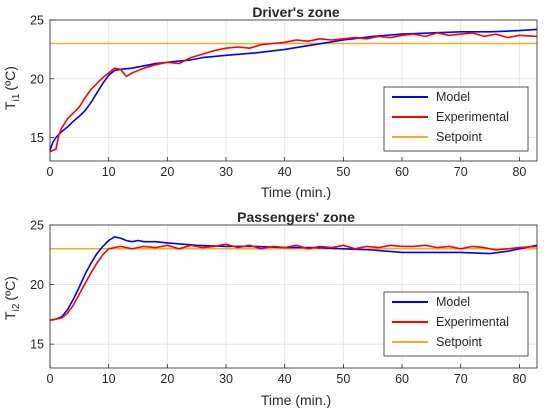 This screenshot has width=550, height=414. I want to click on y-axis-label: Ti1 (ºC), so click(12, 88).